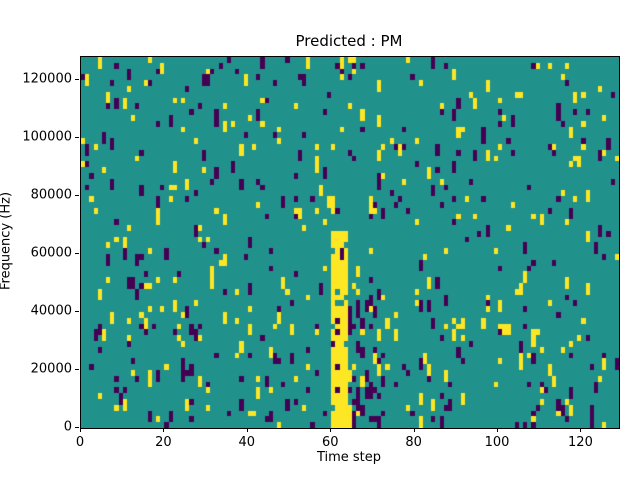 This screenshot has height=480, width=640. I want to click on x-tick-label: 0, so click(80, 442).